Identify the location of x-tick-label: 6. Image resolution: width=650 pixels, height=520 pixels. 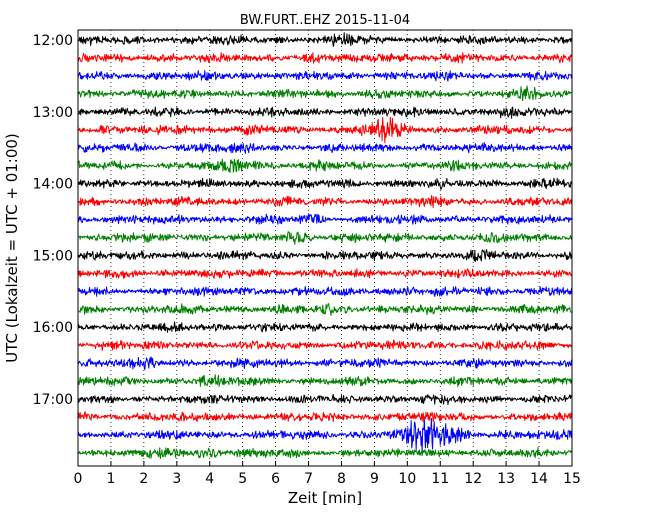
(275, 479).